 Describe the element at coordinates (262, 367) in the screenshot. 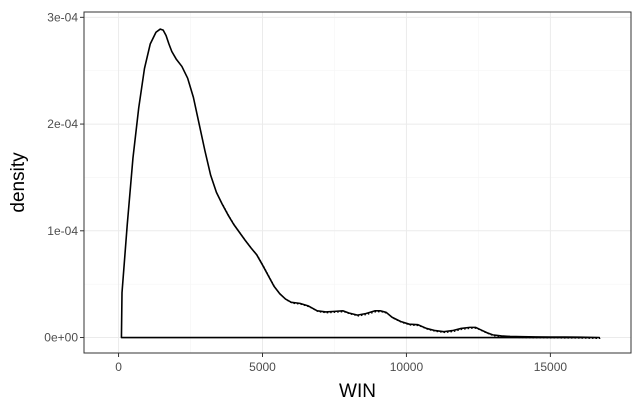

I see `x-tick-label: 5000` at that location.